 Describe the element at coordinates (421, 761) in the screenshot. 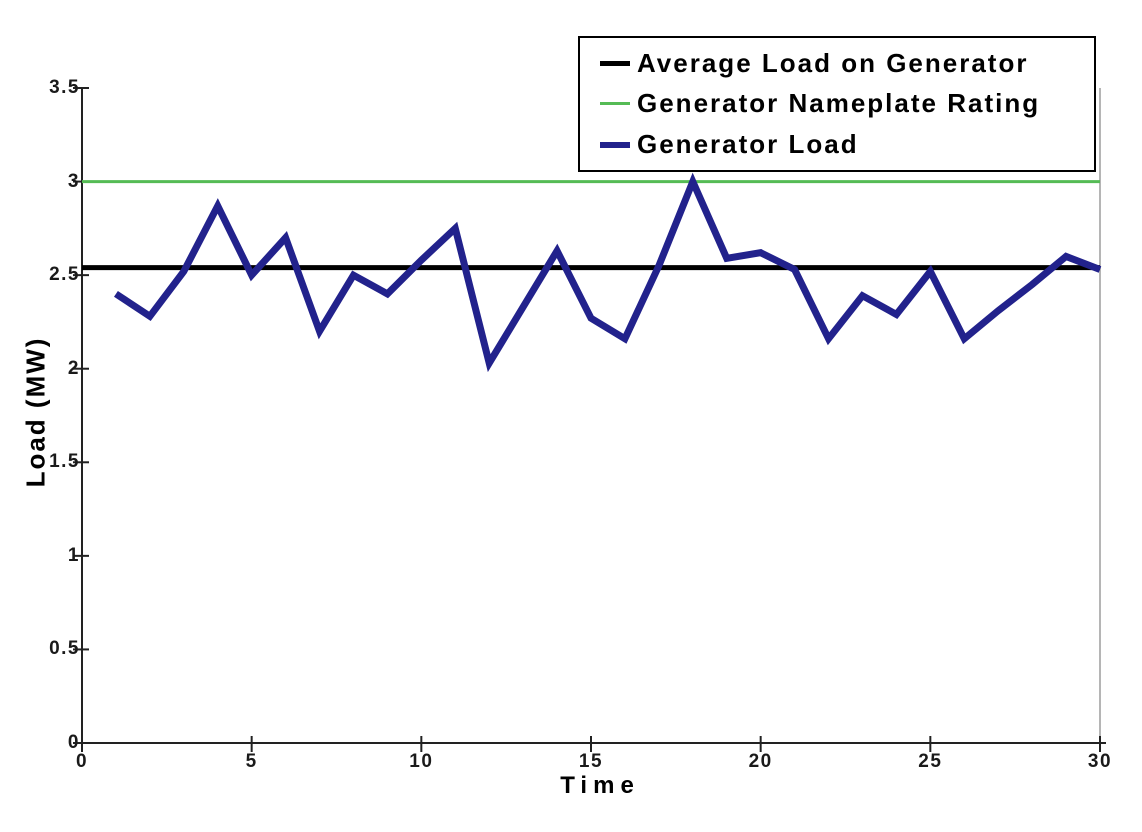

I see `x-tick-label: 10` at that location.